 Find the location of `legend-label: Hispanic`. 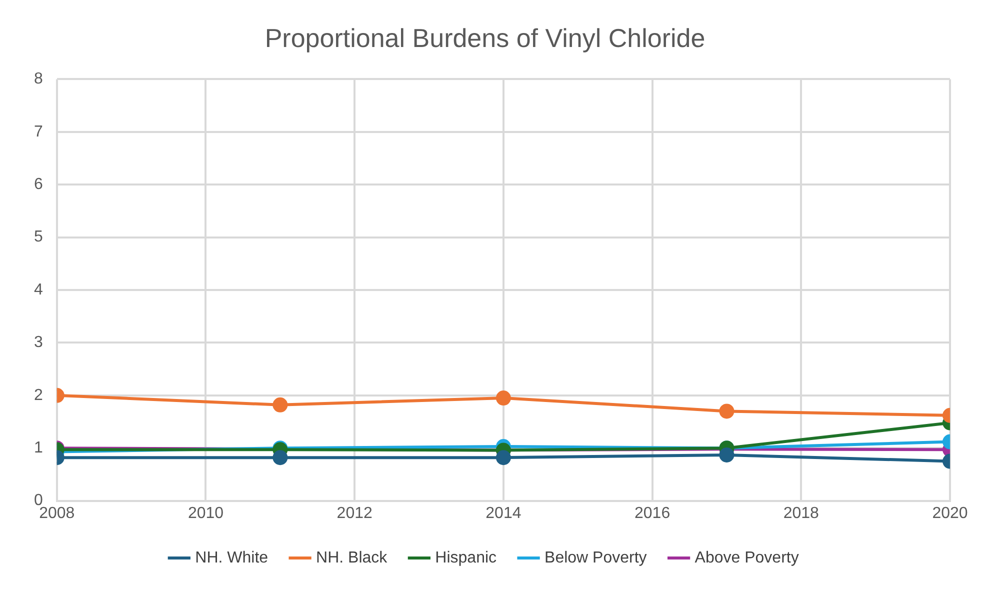

legend-label: Hispanic is located at coordinates (466, 557).